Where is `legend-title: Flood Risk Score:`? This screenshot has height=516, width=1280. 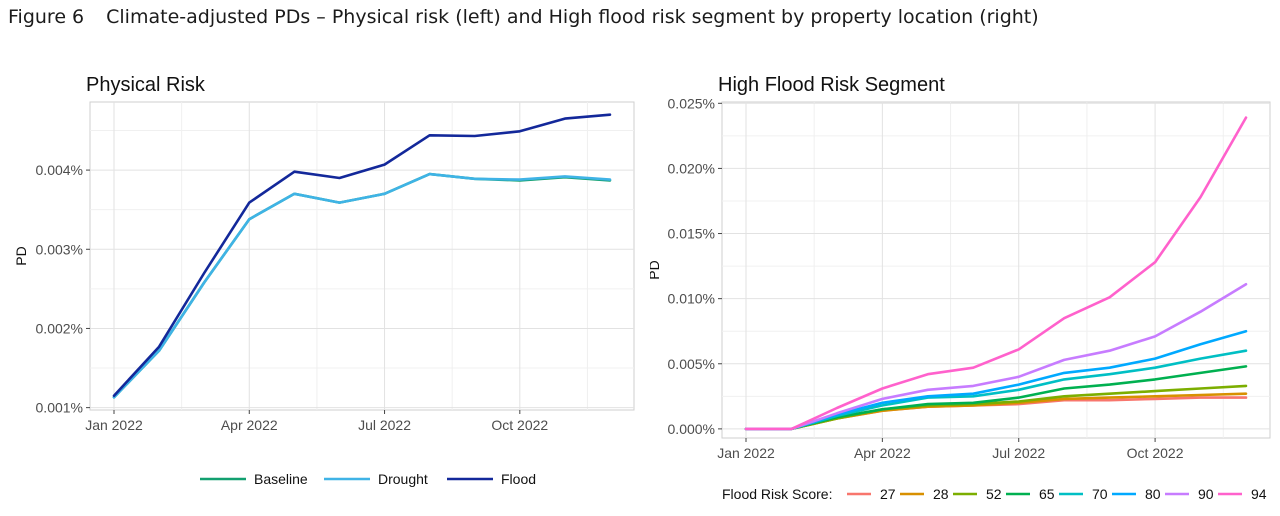
legend-title: Flood Risk Score: is located at coordinates (777, 494).